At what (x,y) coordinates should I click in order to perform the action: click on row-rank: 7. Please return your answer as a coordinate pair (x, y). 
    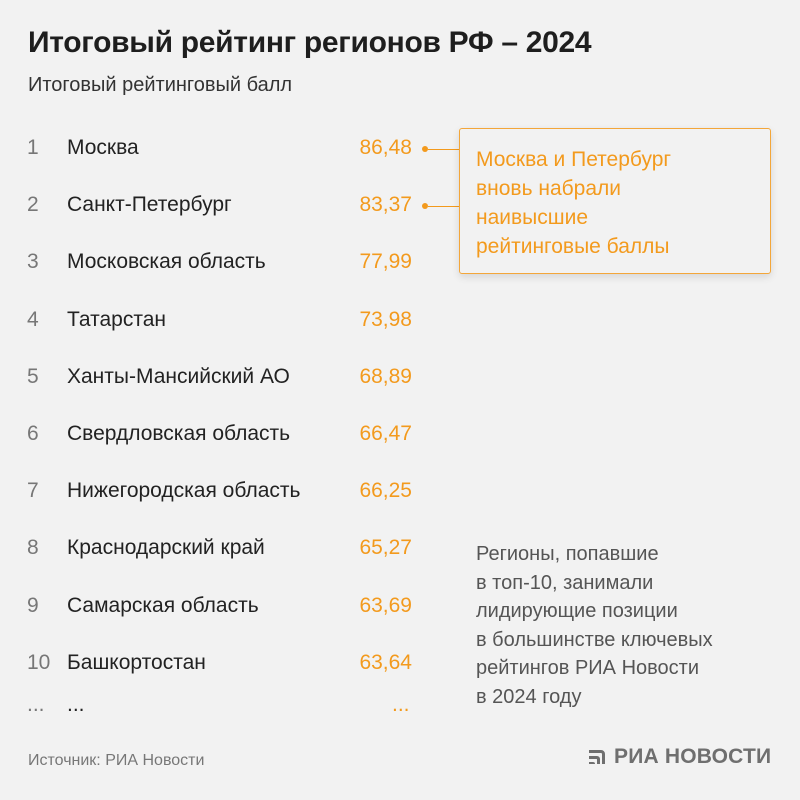
    Looking at the image, I should click on (33, 491).